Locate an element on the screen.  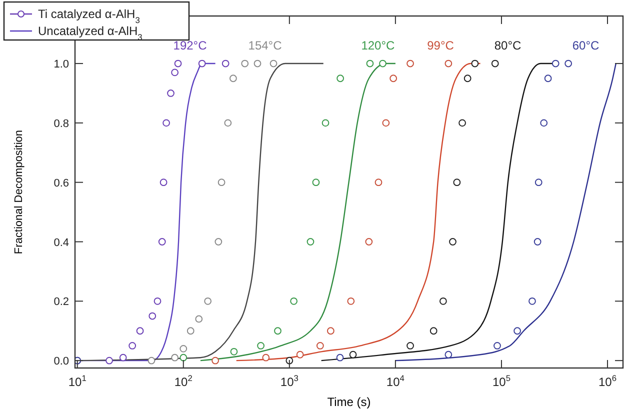
y-tick-label: 1.0 is located at coordinates (61, 64).